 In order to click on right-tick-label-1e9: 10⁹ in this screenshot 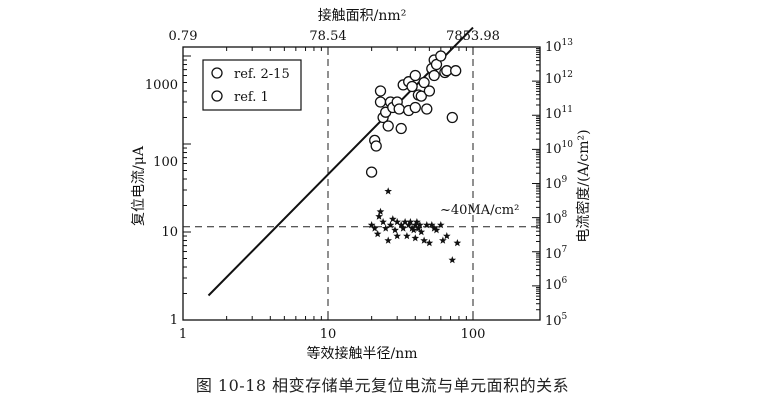, I will do `click(556, 183)`.